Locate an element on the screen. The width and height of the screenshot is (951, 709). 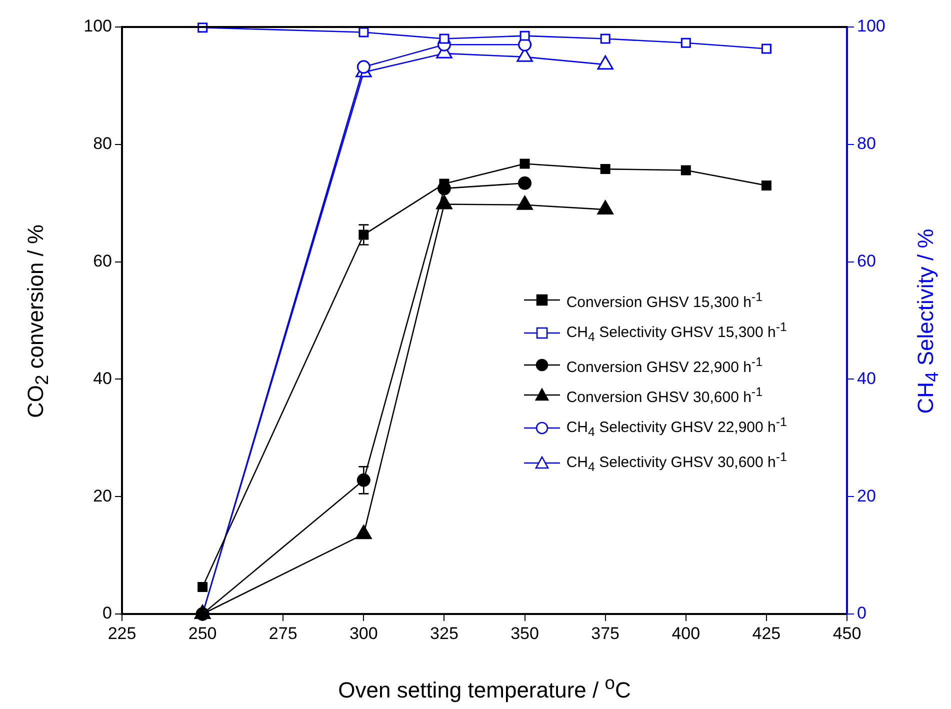
x-tick-label: 225 is located at coordinates (122, 633).